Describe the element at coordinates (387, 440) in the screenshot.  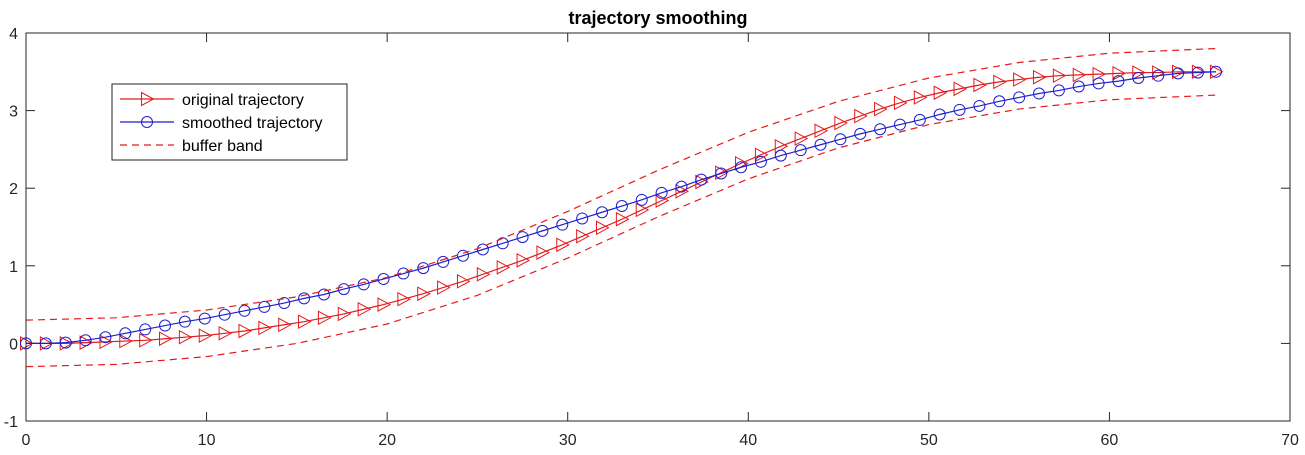
I see `x-tick-label: 20` at that location.